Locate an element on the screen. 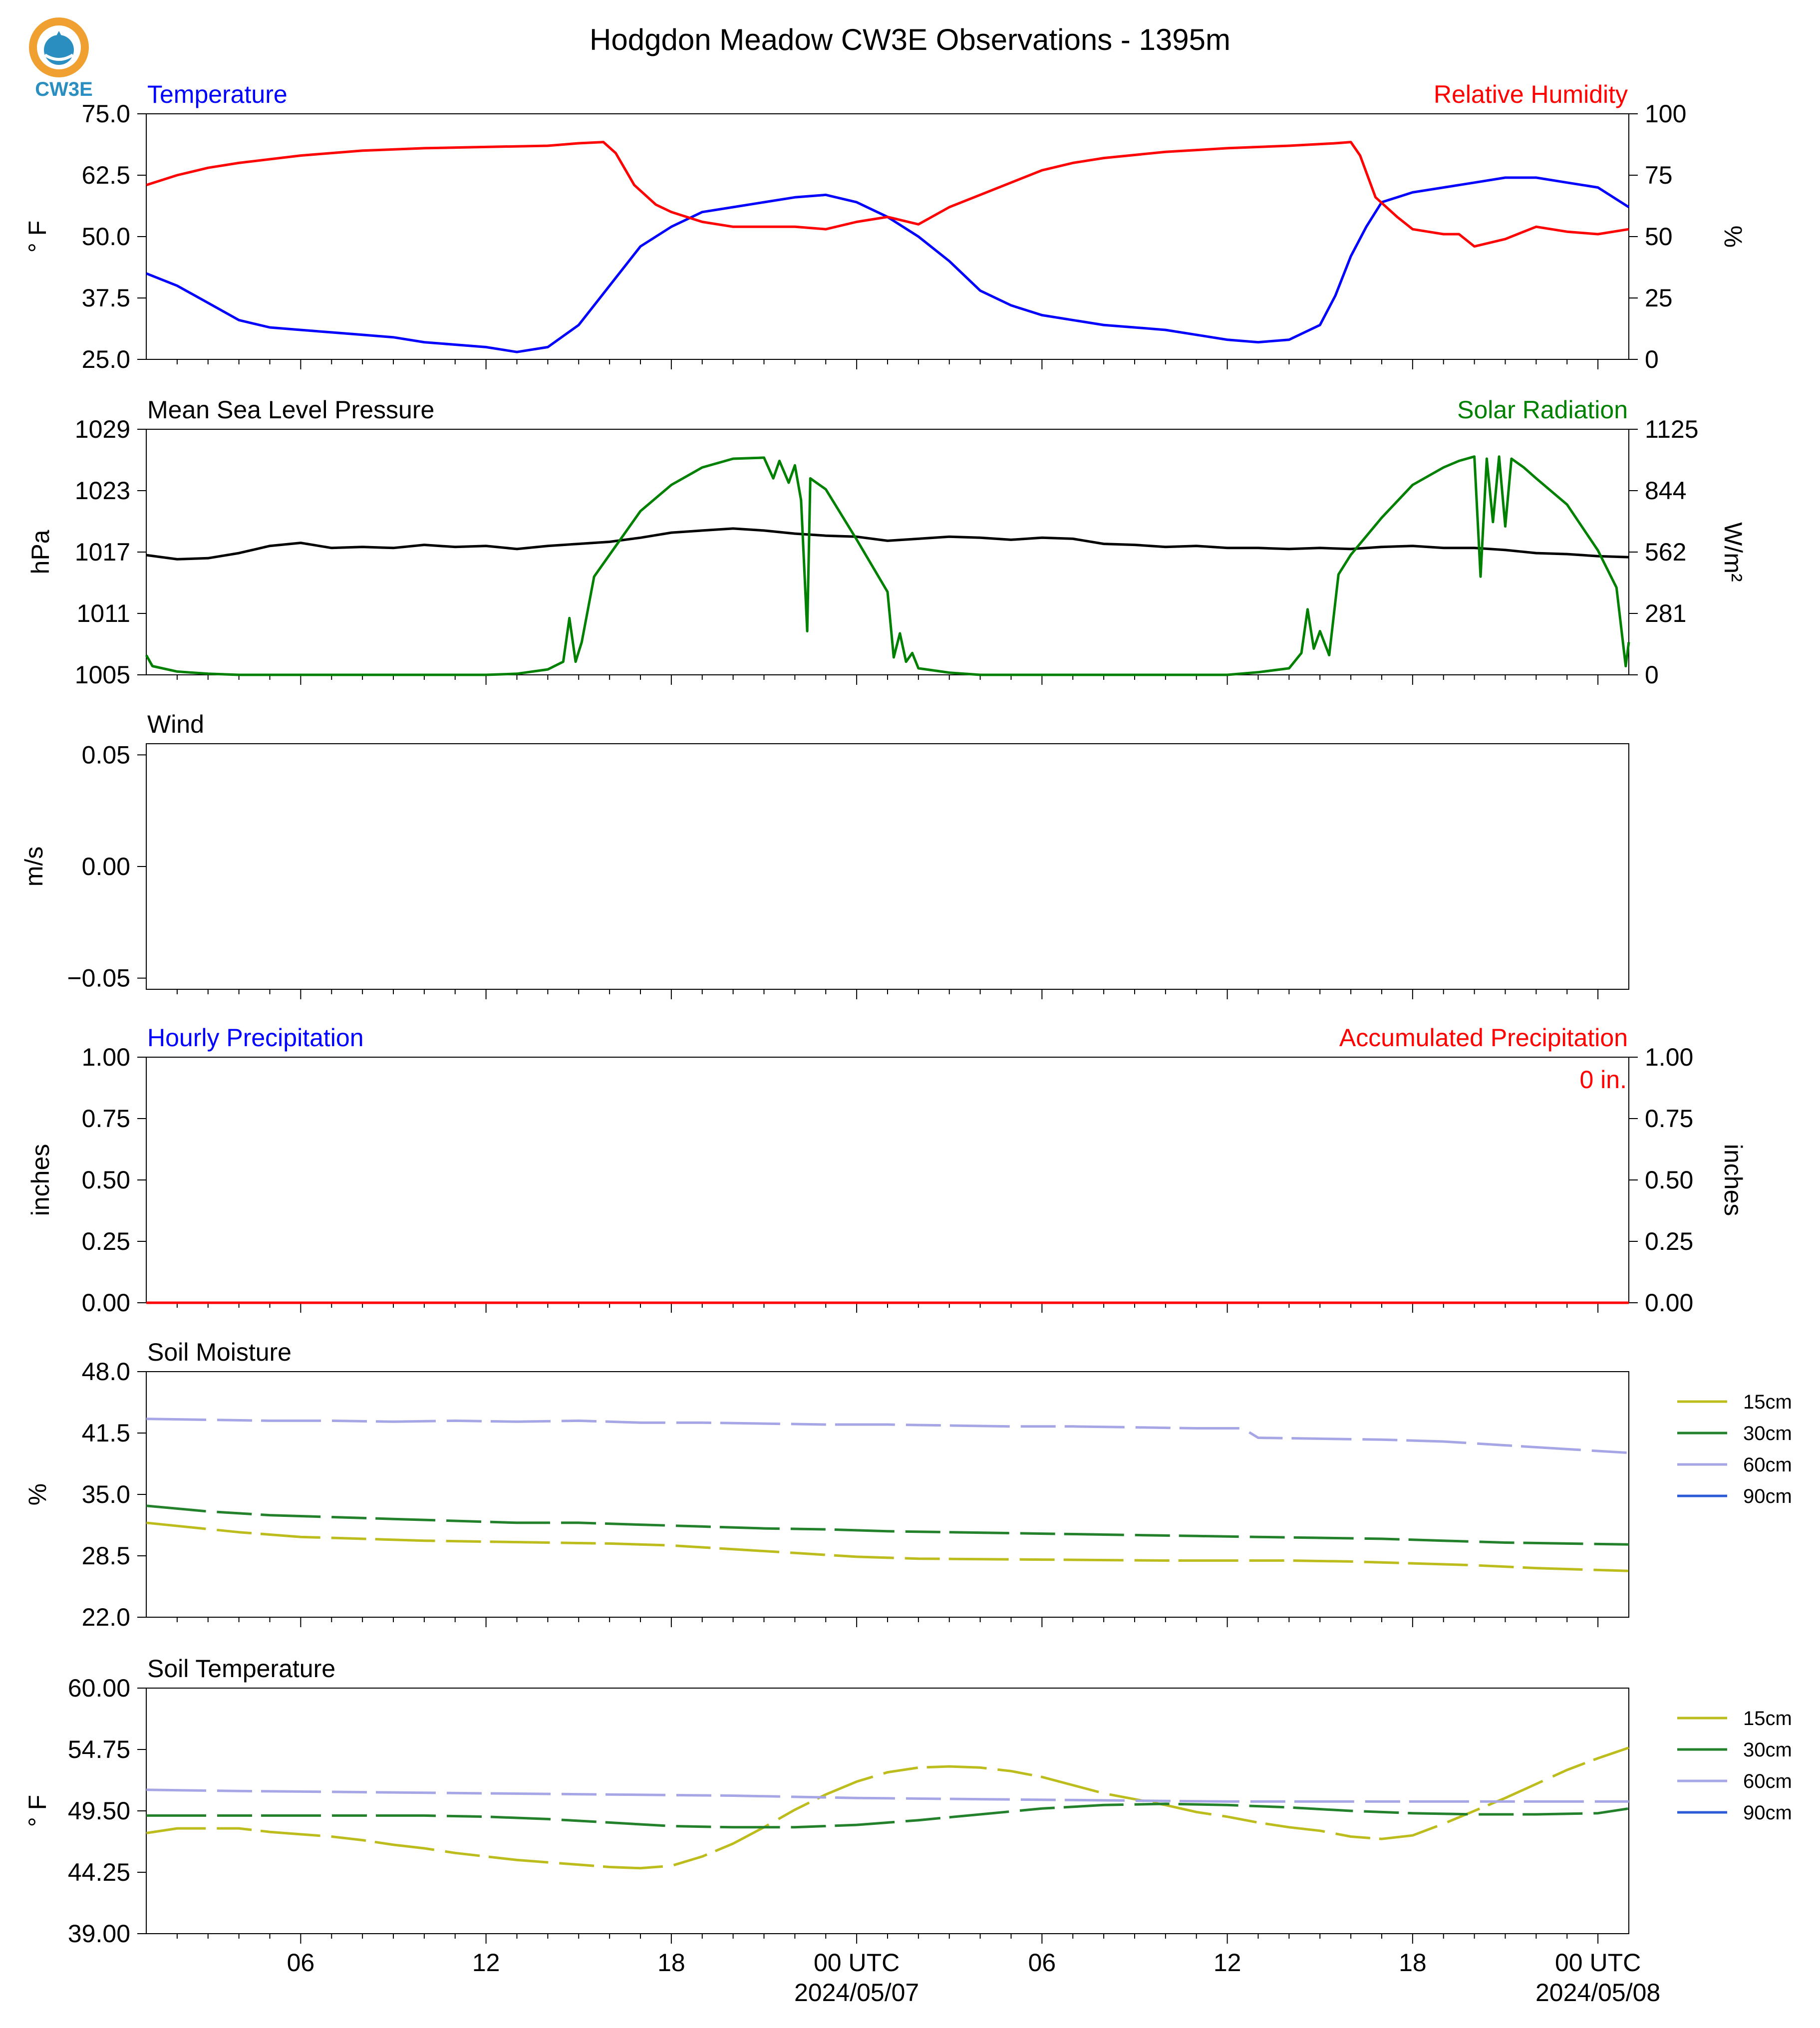 Image resolution: width=1820 pixels, height=2028 pixels. panel-title-right: Accumulated Precipitation is located at coordinates (1483, 1038).